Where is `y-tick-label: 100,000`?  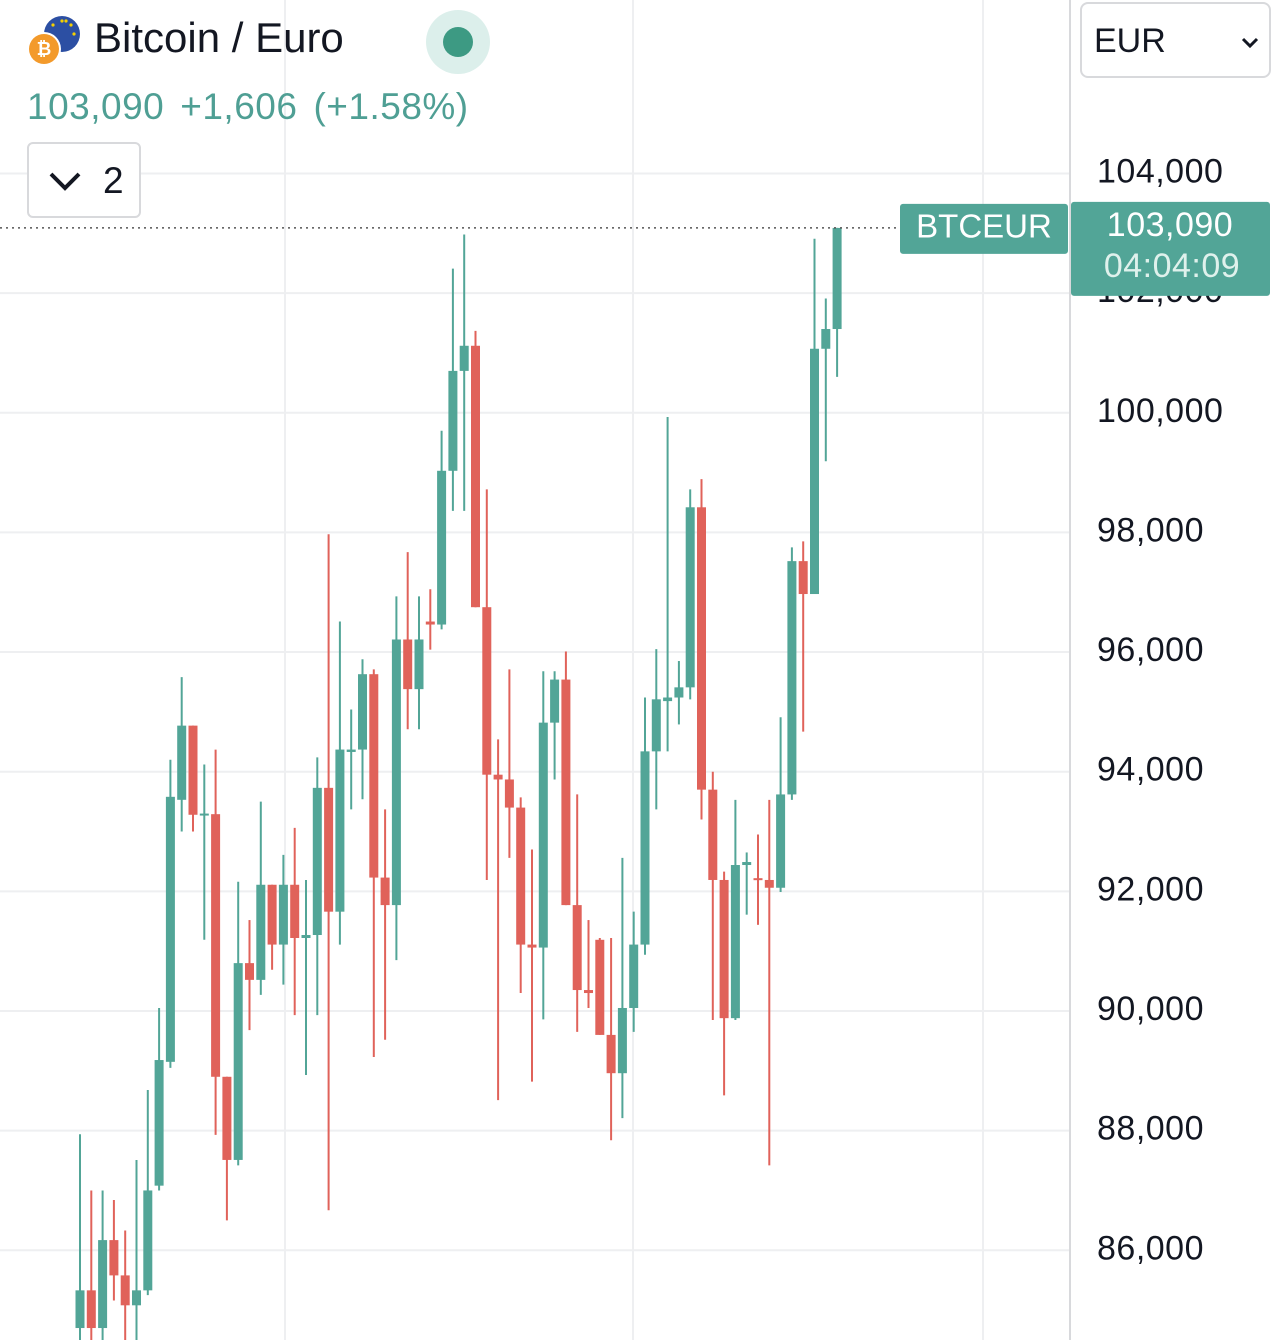 y-tick-label: 100,000 is located at coordinates (1160, 411).